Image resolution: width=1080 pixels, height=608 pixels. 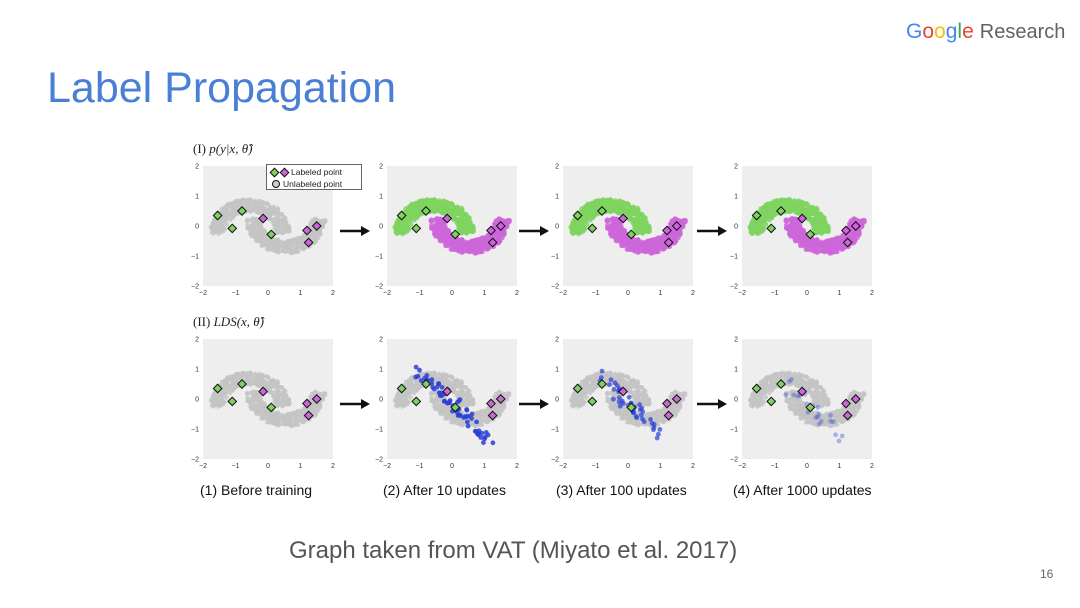 I want to click on row-label-1: (I) p(y|x, θ̂), so click(x=223, y=148).